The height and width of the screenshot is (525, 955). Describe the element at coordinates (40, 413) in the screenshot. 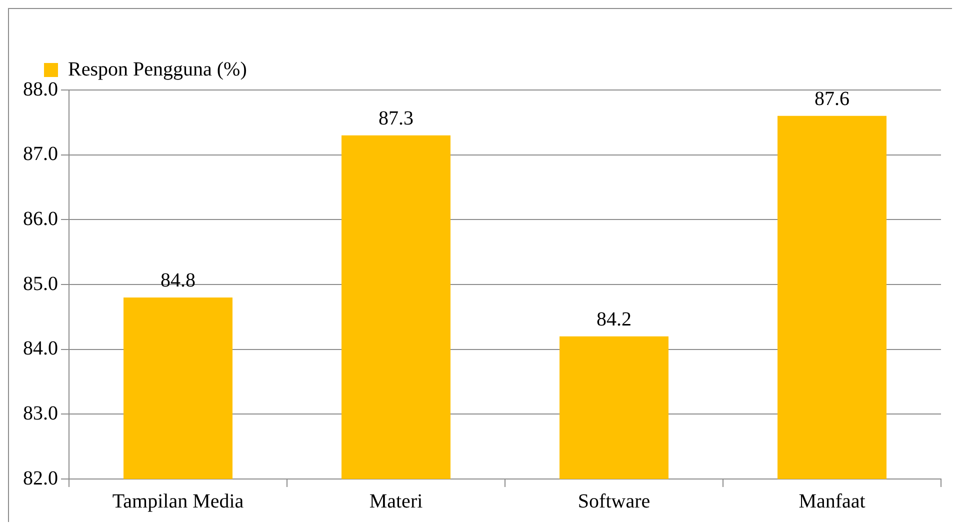

I see `y-tick-label: 83.0` at that location.